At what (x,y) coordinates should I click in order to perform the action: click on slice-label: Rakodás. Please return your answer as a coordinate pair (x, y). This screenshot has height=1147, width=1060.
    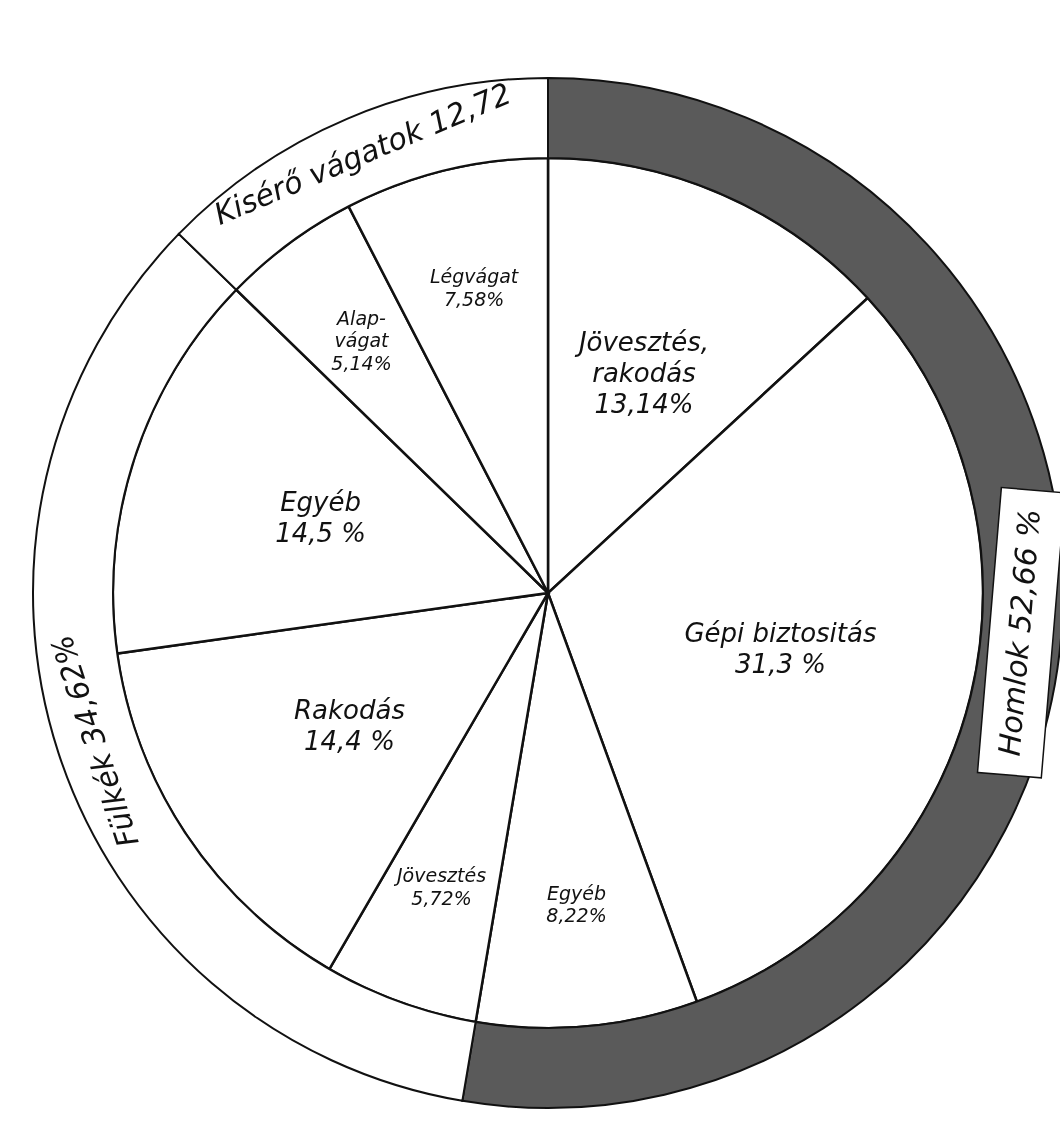
    Looking at the image, I should click on (349, 709).